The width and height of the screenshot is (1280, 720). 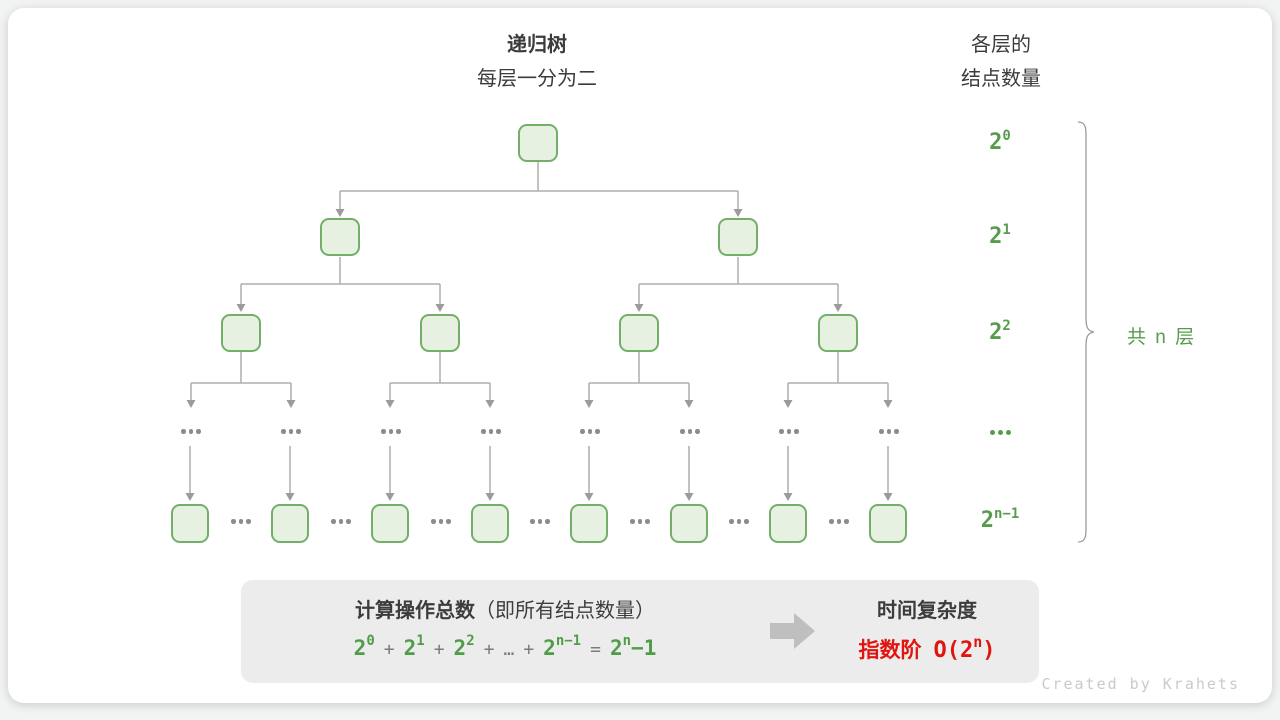 What do you see at coordinates (792, 631) in the screenshot?
I see `implies-arrow-icon` at bounding box center [792, 631].